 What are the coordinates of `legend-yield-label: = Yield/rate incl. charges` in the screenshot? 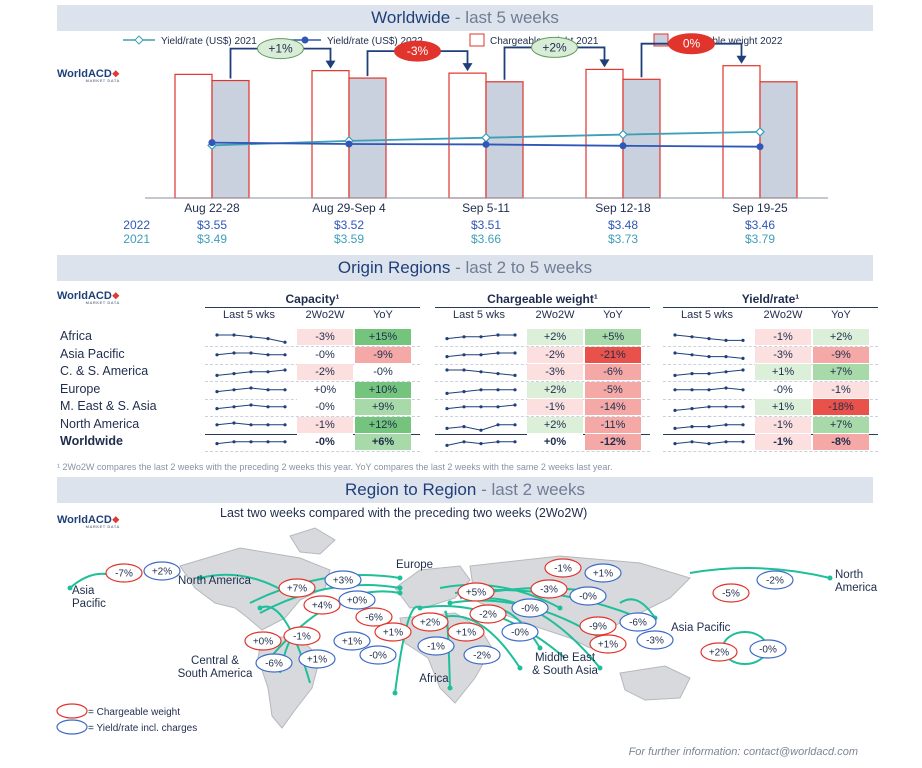 It's located at (142, 728).